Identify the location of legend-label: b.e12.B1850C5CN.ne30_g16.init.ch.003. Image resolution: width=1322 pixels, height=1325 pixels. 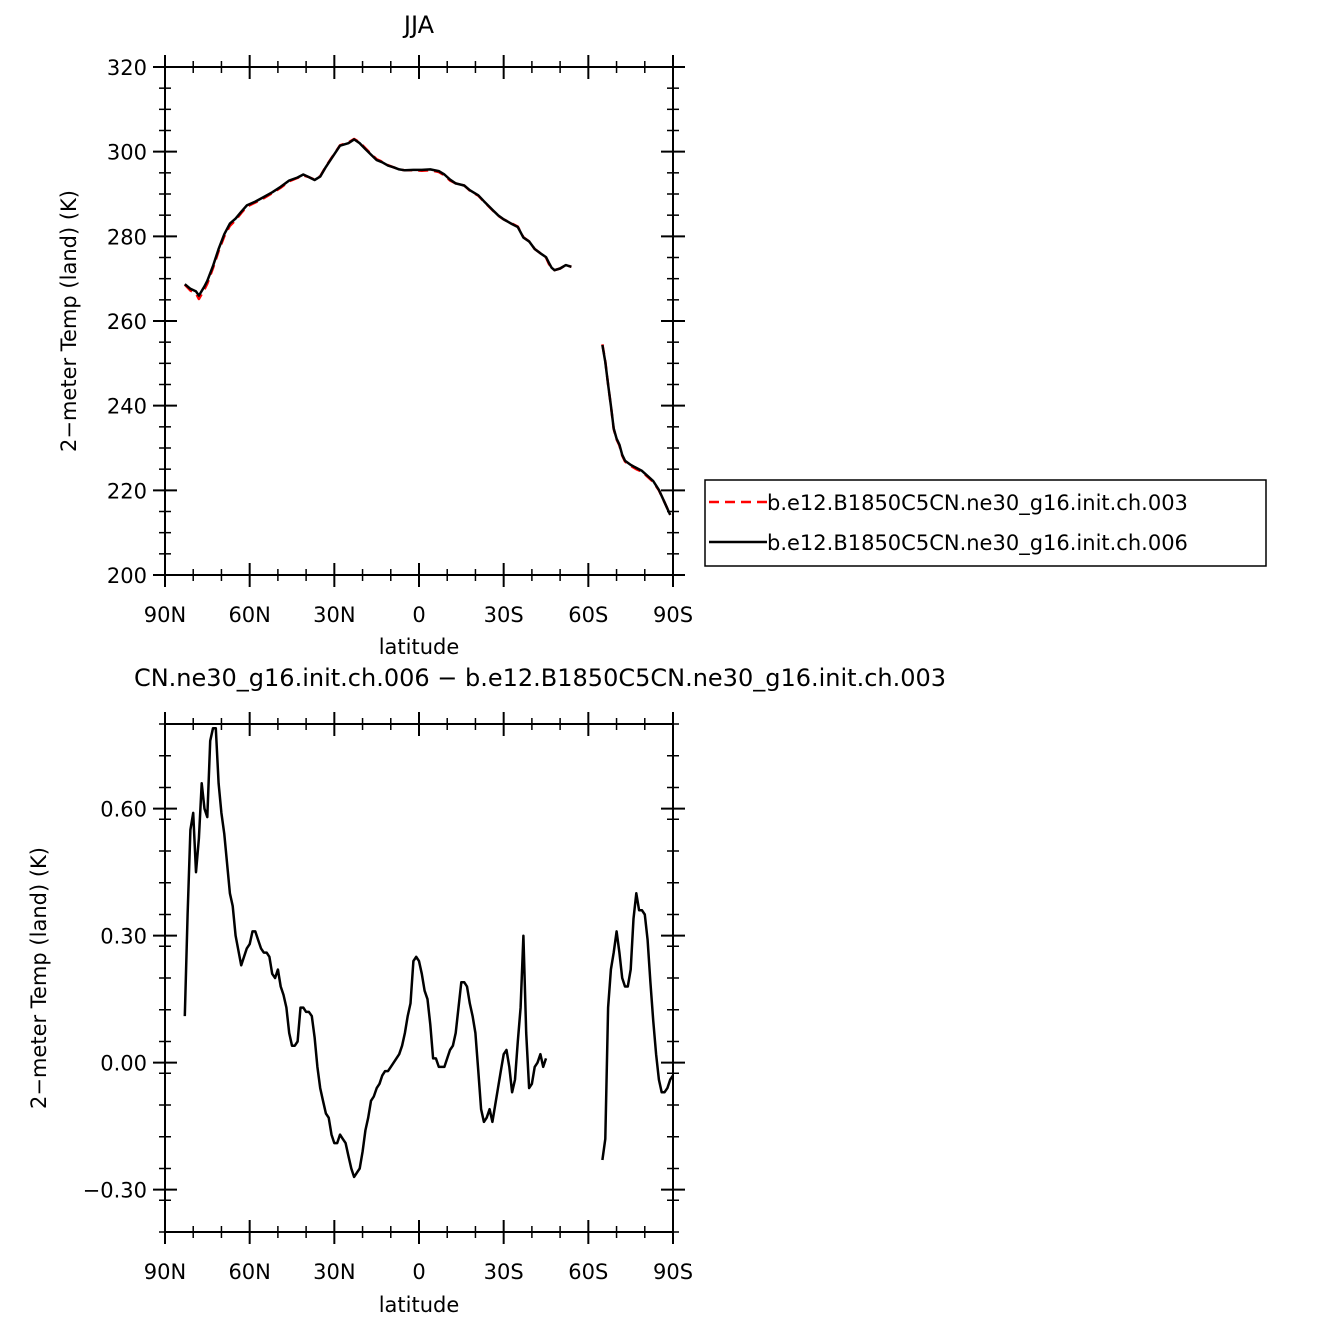
(977, 503).